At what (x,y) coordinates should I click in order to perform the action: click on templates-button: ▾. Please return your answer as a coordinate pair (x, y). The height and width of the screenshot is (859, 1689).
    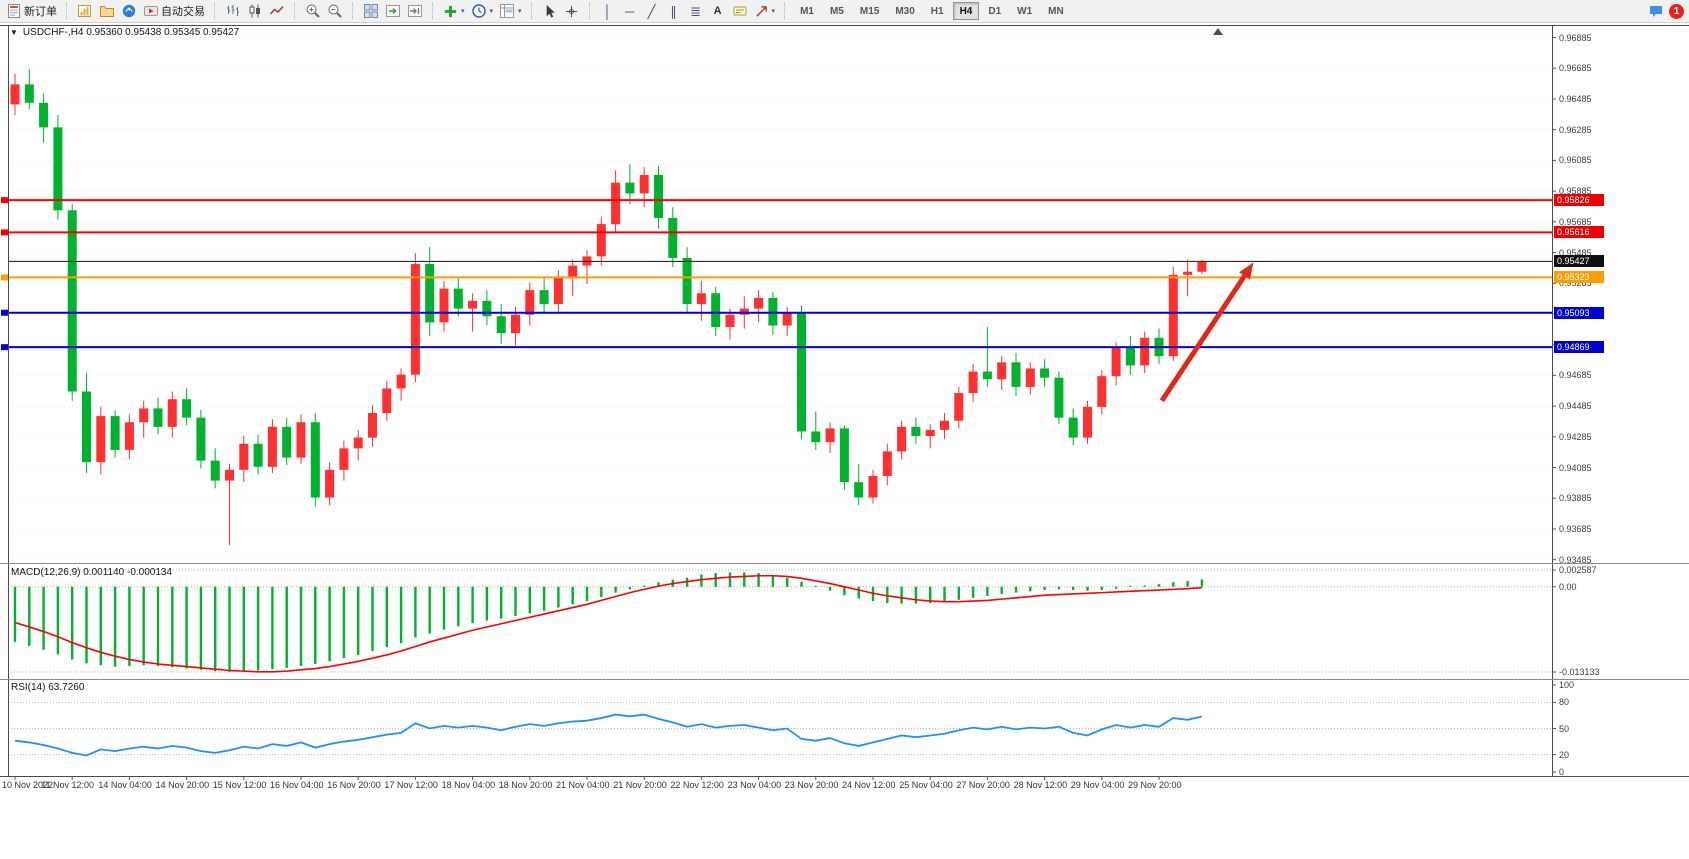
    Looking at the image, I should click on (510, 11).